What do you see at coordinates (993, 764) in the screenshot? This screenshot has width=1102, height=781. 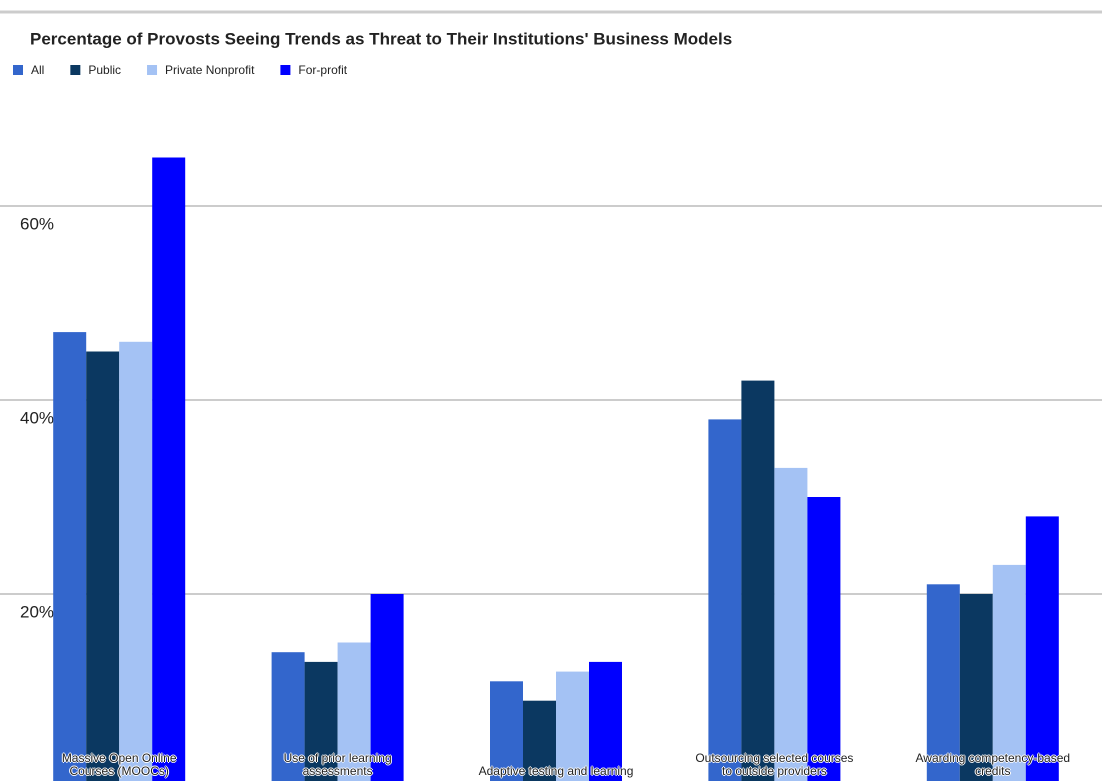 I see `x-tick-label: Awarding competency-based credits` at bounding box center [993, 764].